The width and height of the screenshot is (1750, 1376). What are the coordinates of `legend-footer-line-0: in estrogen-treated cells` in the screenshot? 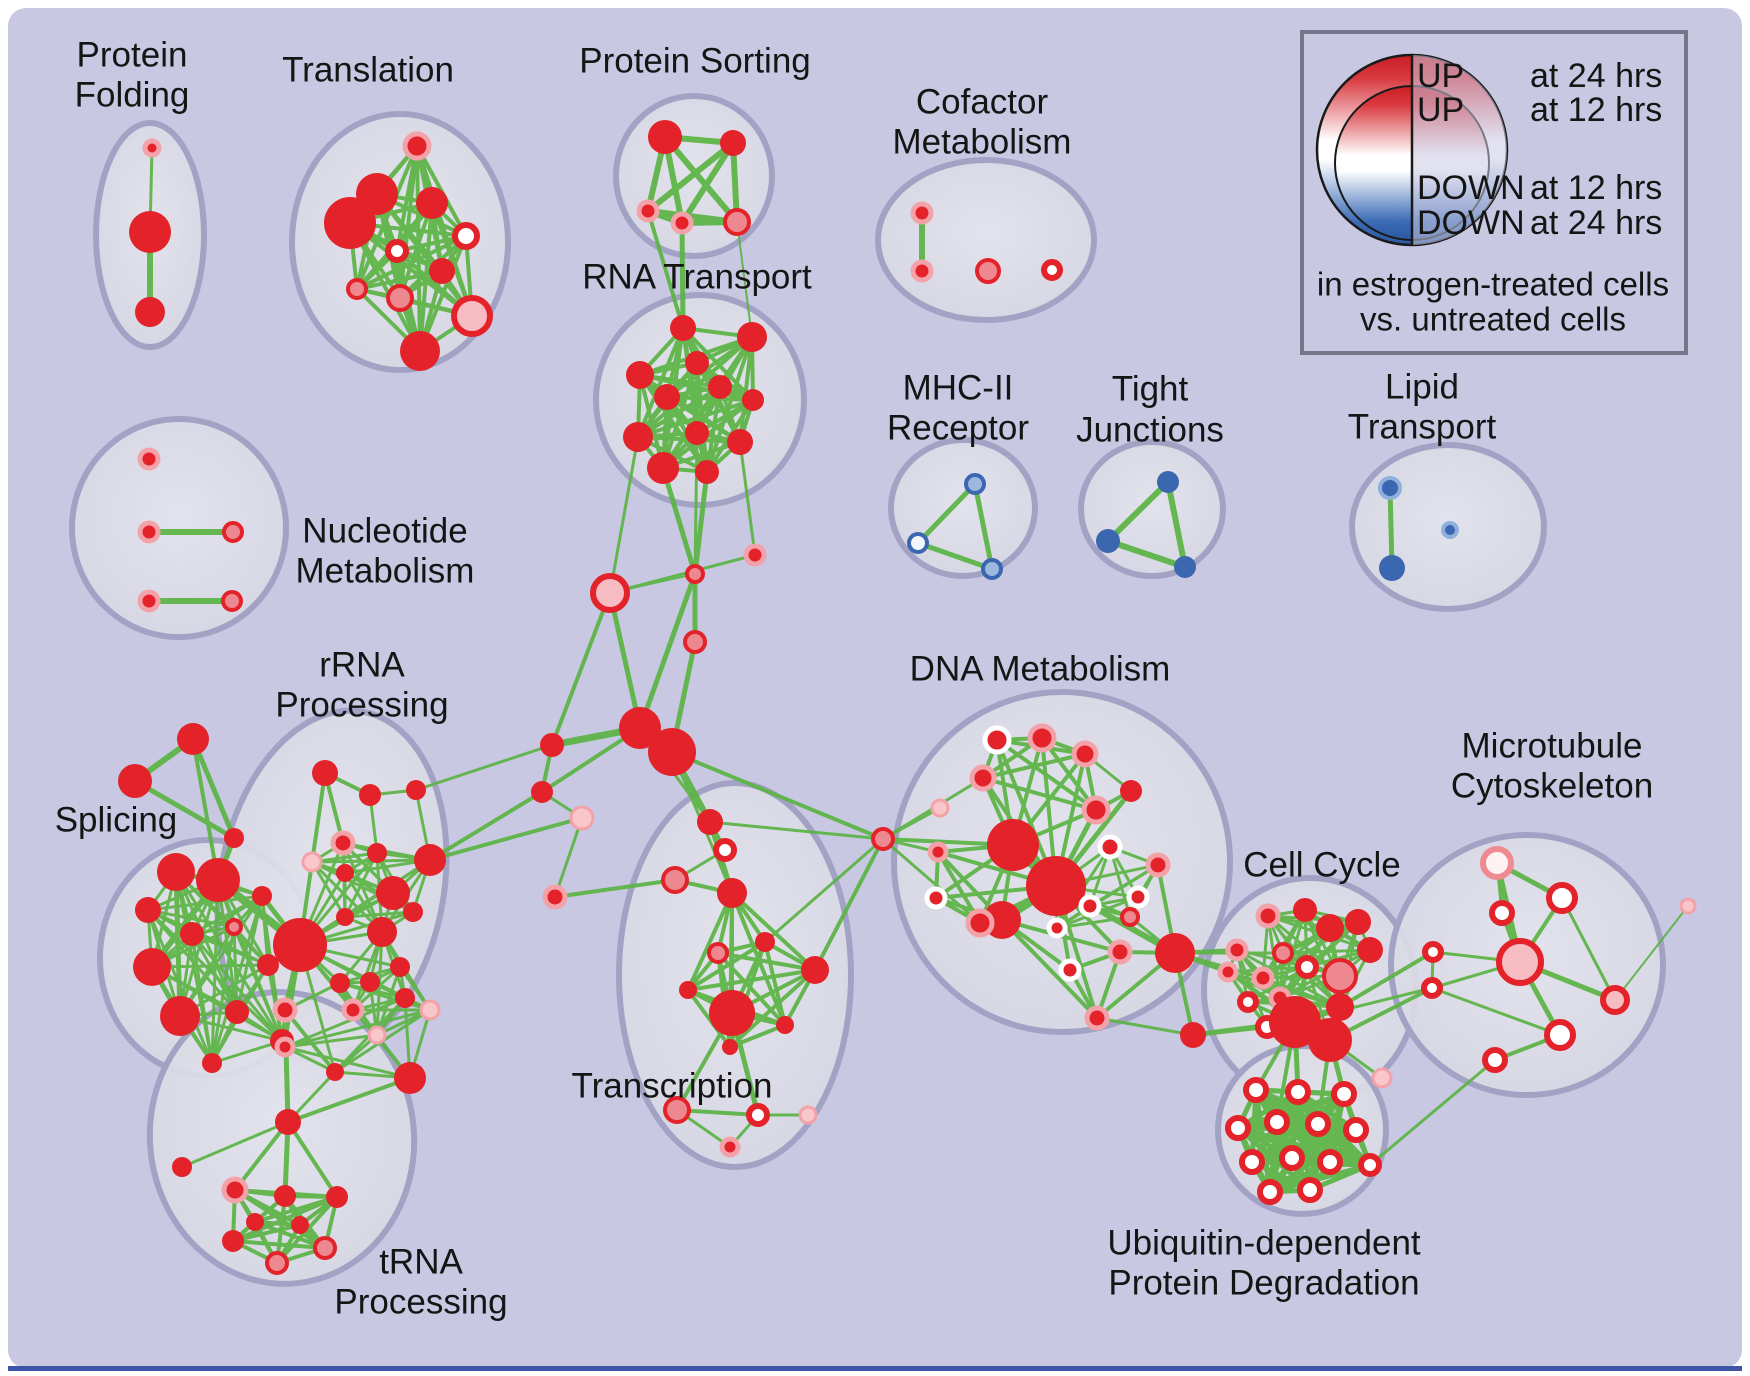 It's located at (1493, 284).